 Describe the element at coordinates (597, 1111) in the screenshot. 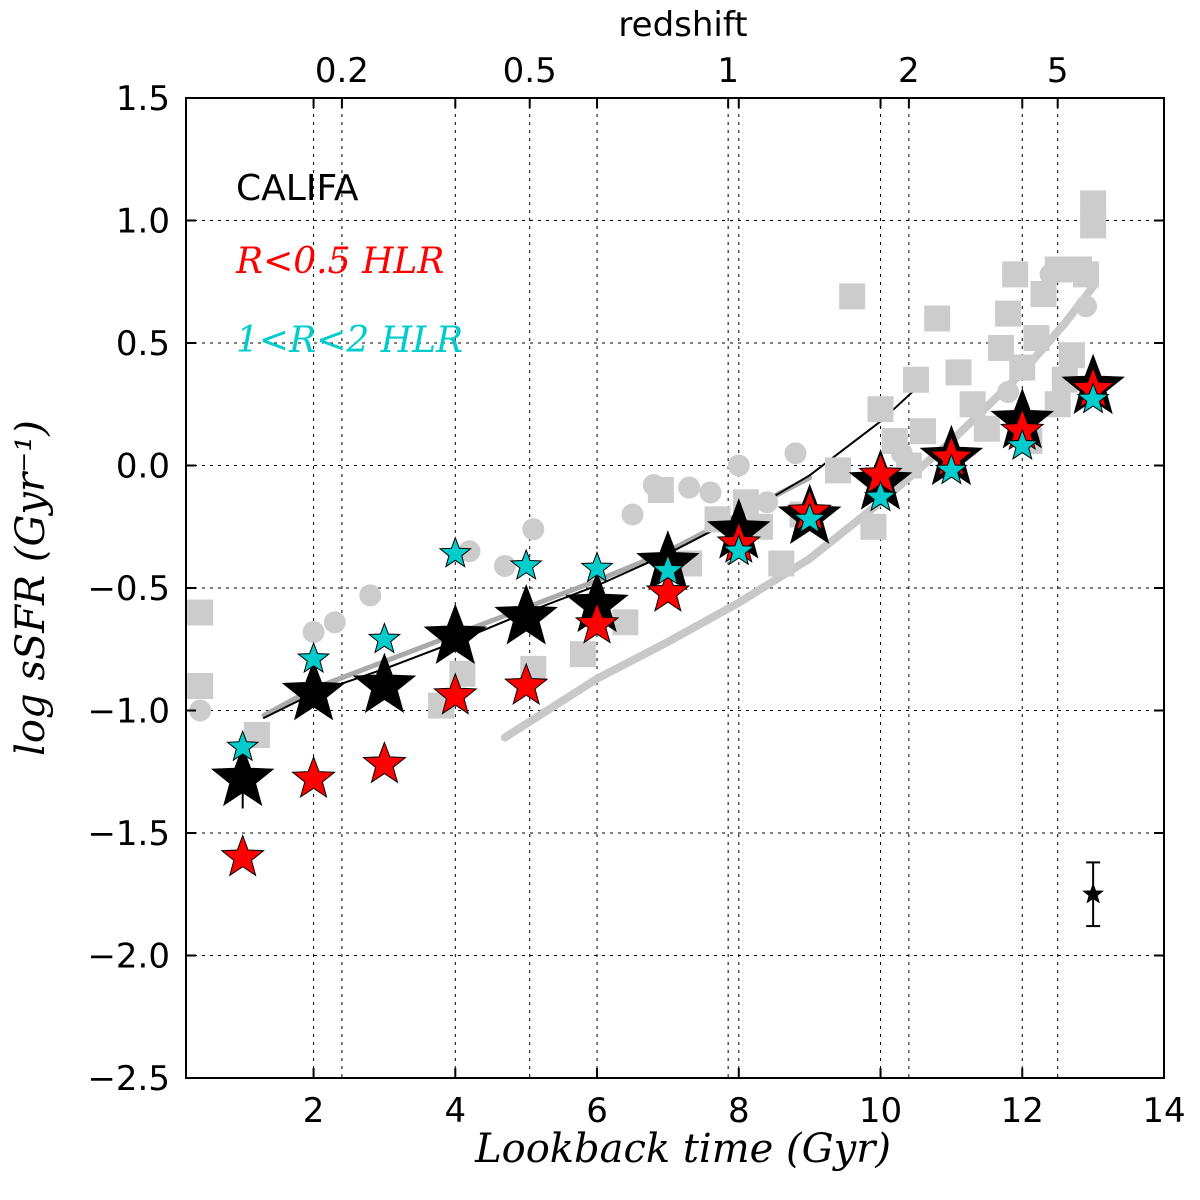

I see `x-tick-label: 6` at that location.